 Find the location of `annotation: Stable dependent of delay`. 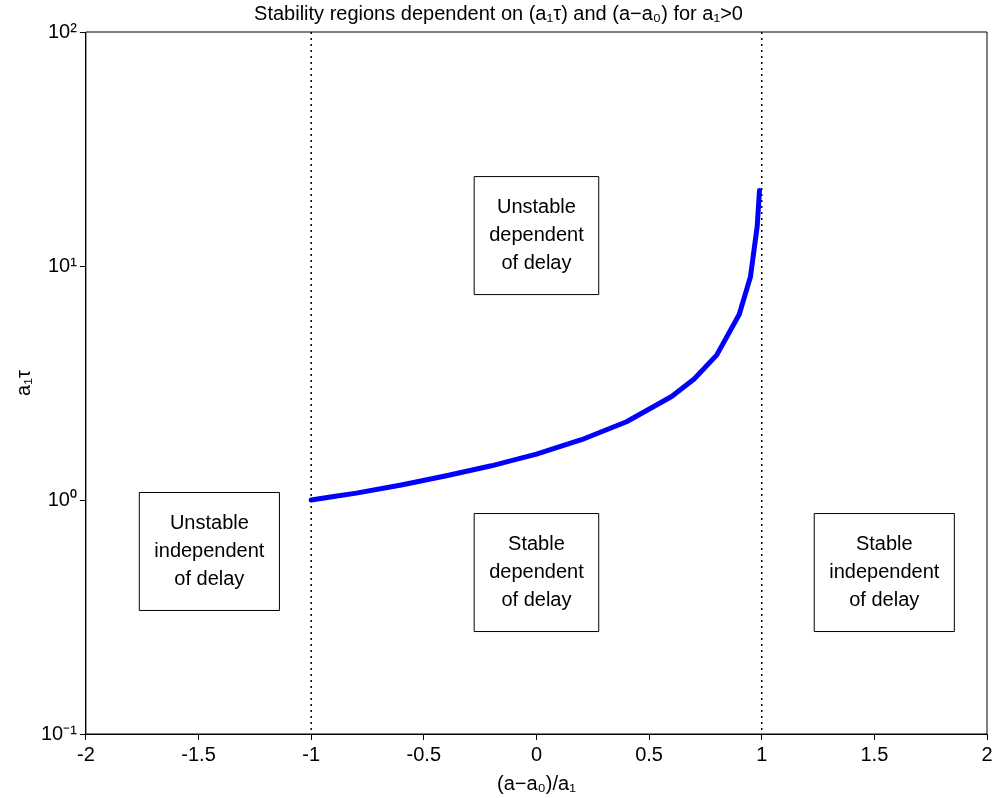

annotation: Stable dependent of delay is located at coordinates (537, 571).